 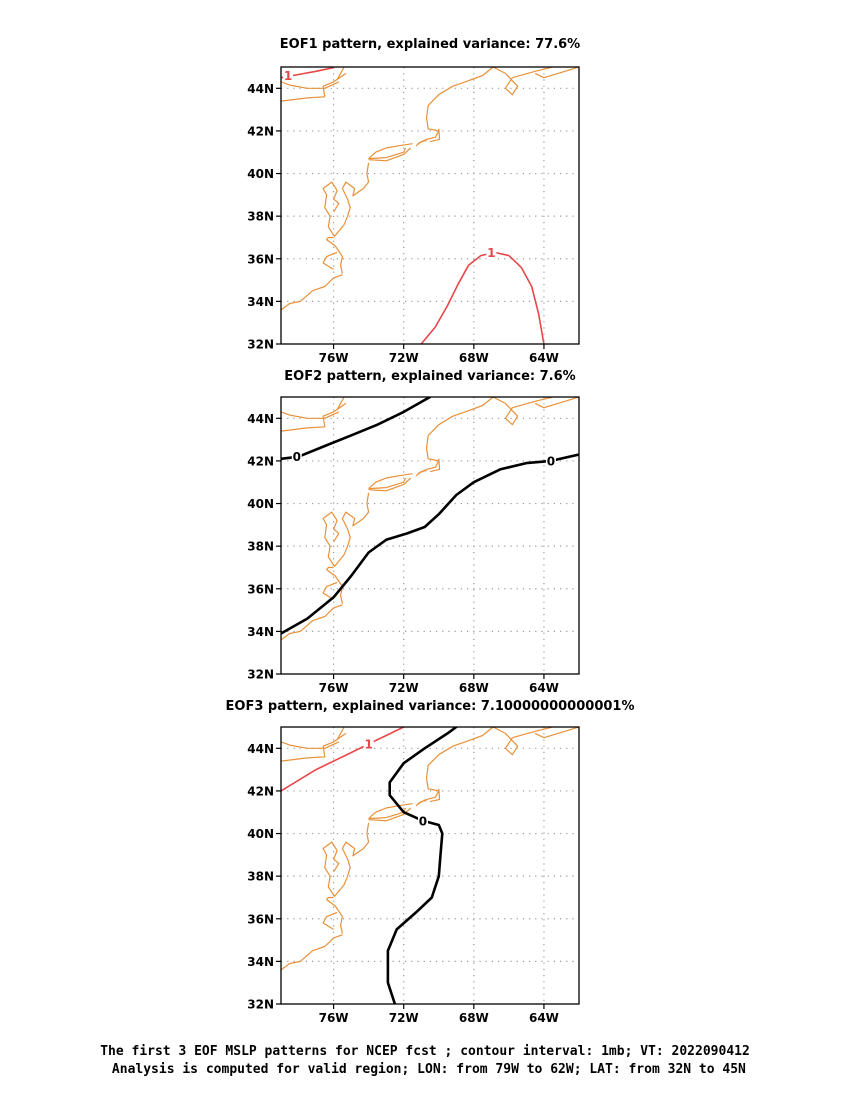 I want to click on plot-area: 11, so click(x=430, y=205).